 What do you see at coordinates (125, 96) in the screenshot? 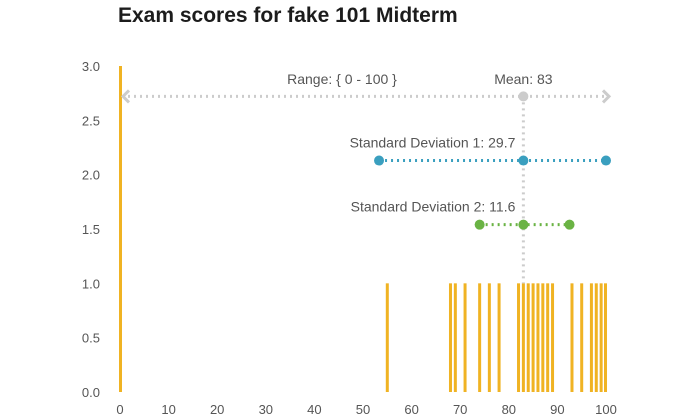
I see `range-arrow-left` at bounding box center [125, 96].